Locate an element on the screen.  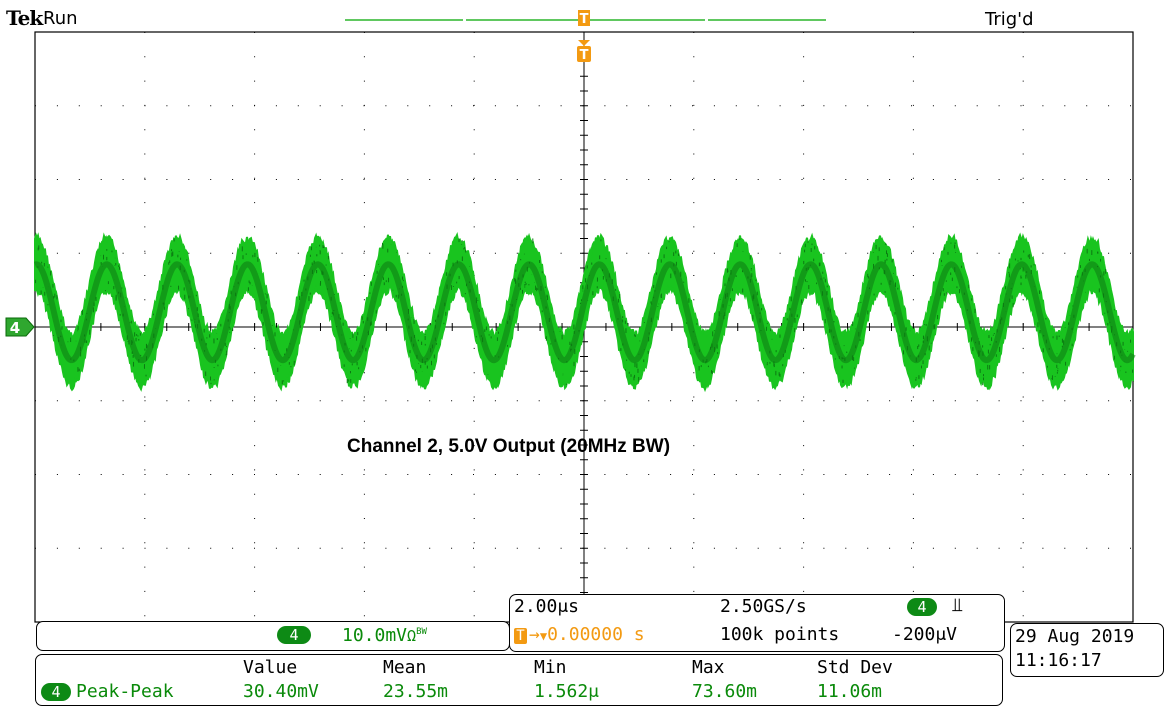
rising-edge-icon: ⫫ is located at coordinates (957, 605).